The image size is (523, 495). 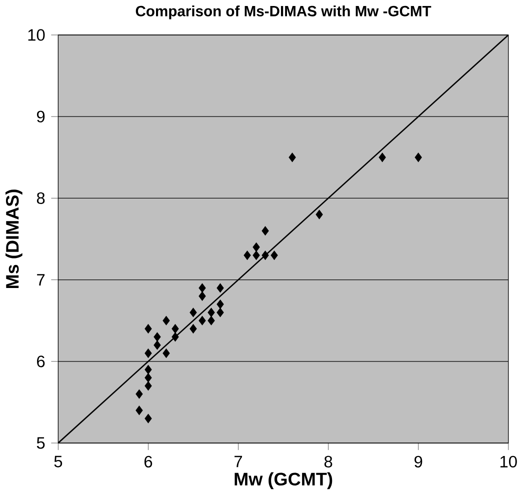 What do you see at coordinates (41, 362) in the screenshot?
I see `y-tick-label: 6` at bounding box center [41, 362].